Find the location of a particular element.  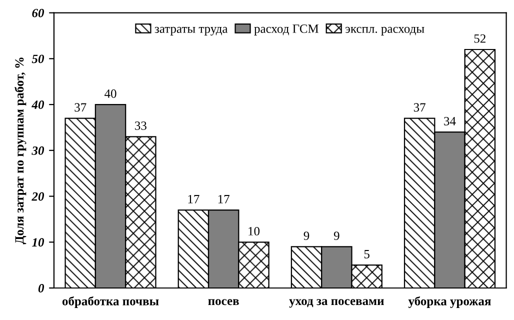

y-axis-title: Доля затрат по группам работ, % is located at coordinates (20, 151).